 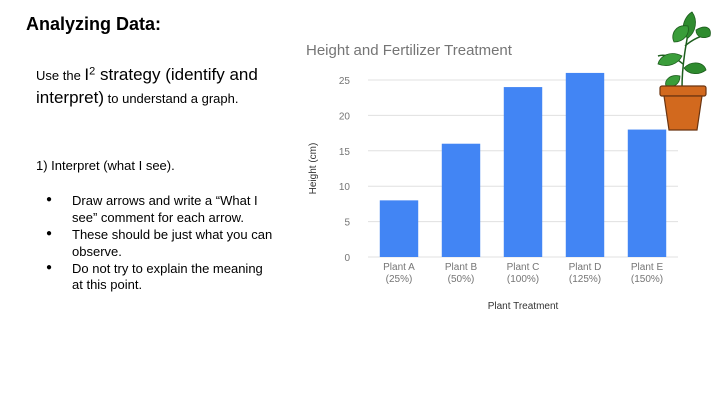 I want to click on y-axis-title: Height (cm), so click(x=313, y=169).